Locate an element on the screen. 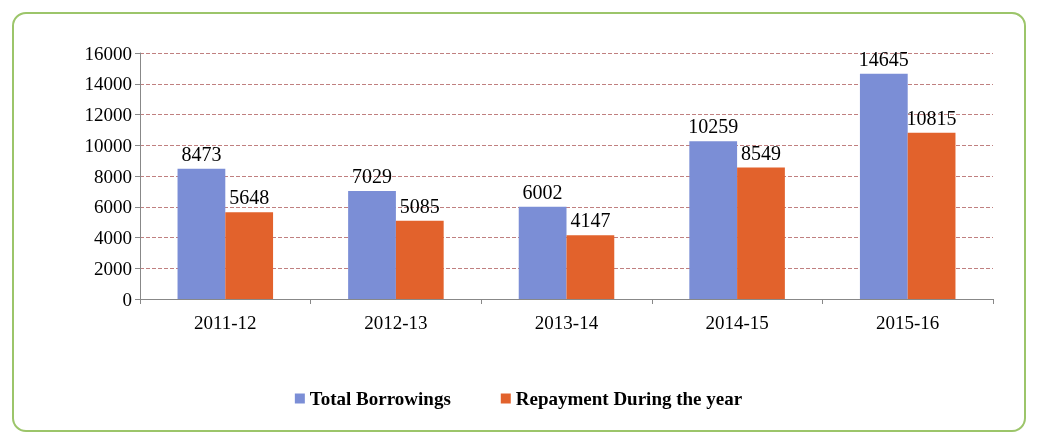 The width and height of the screenshot is (1037, 443). x-tick-label: 2012-13 is located at coordinates (396, 322).